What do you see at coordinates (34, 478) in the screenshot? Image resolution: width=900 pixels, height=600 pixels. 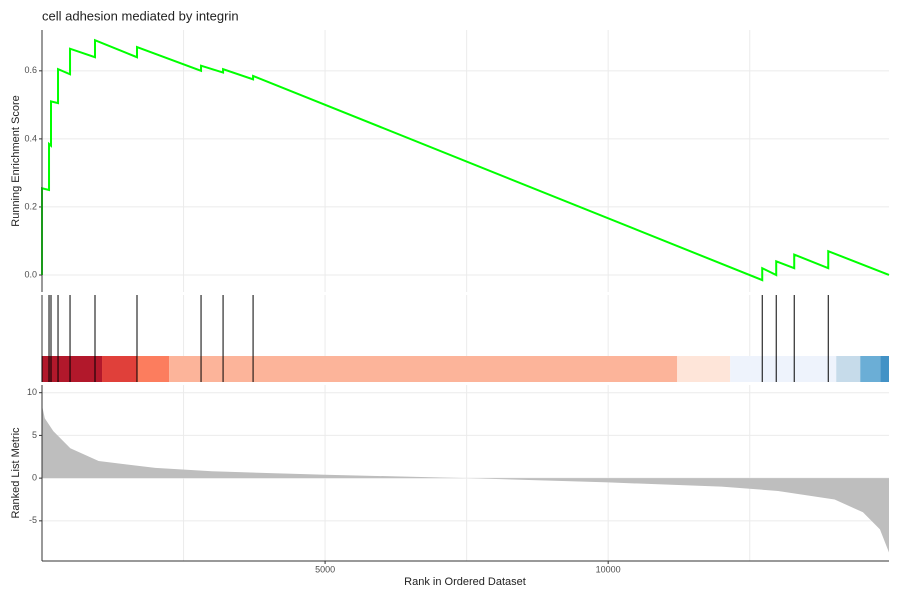 I see `y-tick-label: 0` at bounding box center [34, 478].